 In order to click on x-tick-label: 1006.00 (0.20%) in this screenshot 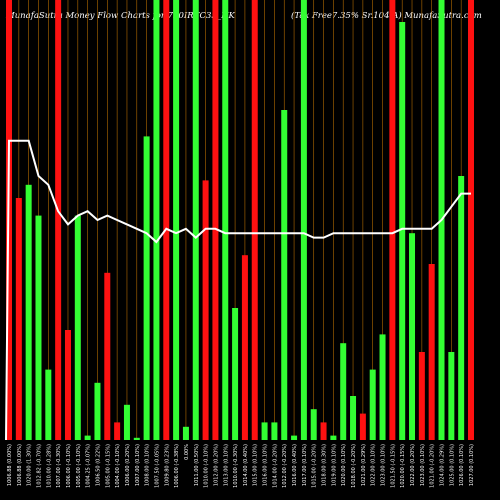, I will do `click(128, 465)`.